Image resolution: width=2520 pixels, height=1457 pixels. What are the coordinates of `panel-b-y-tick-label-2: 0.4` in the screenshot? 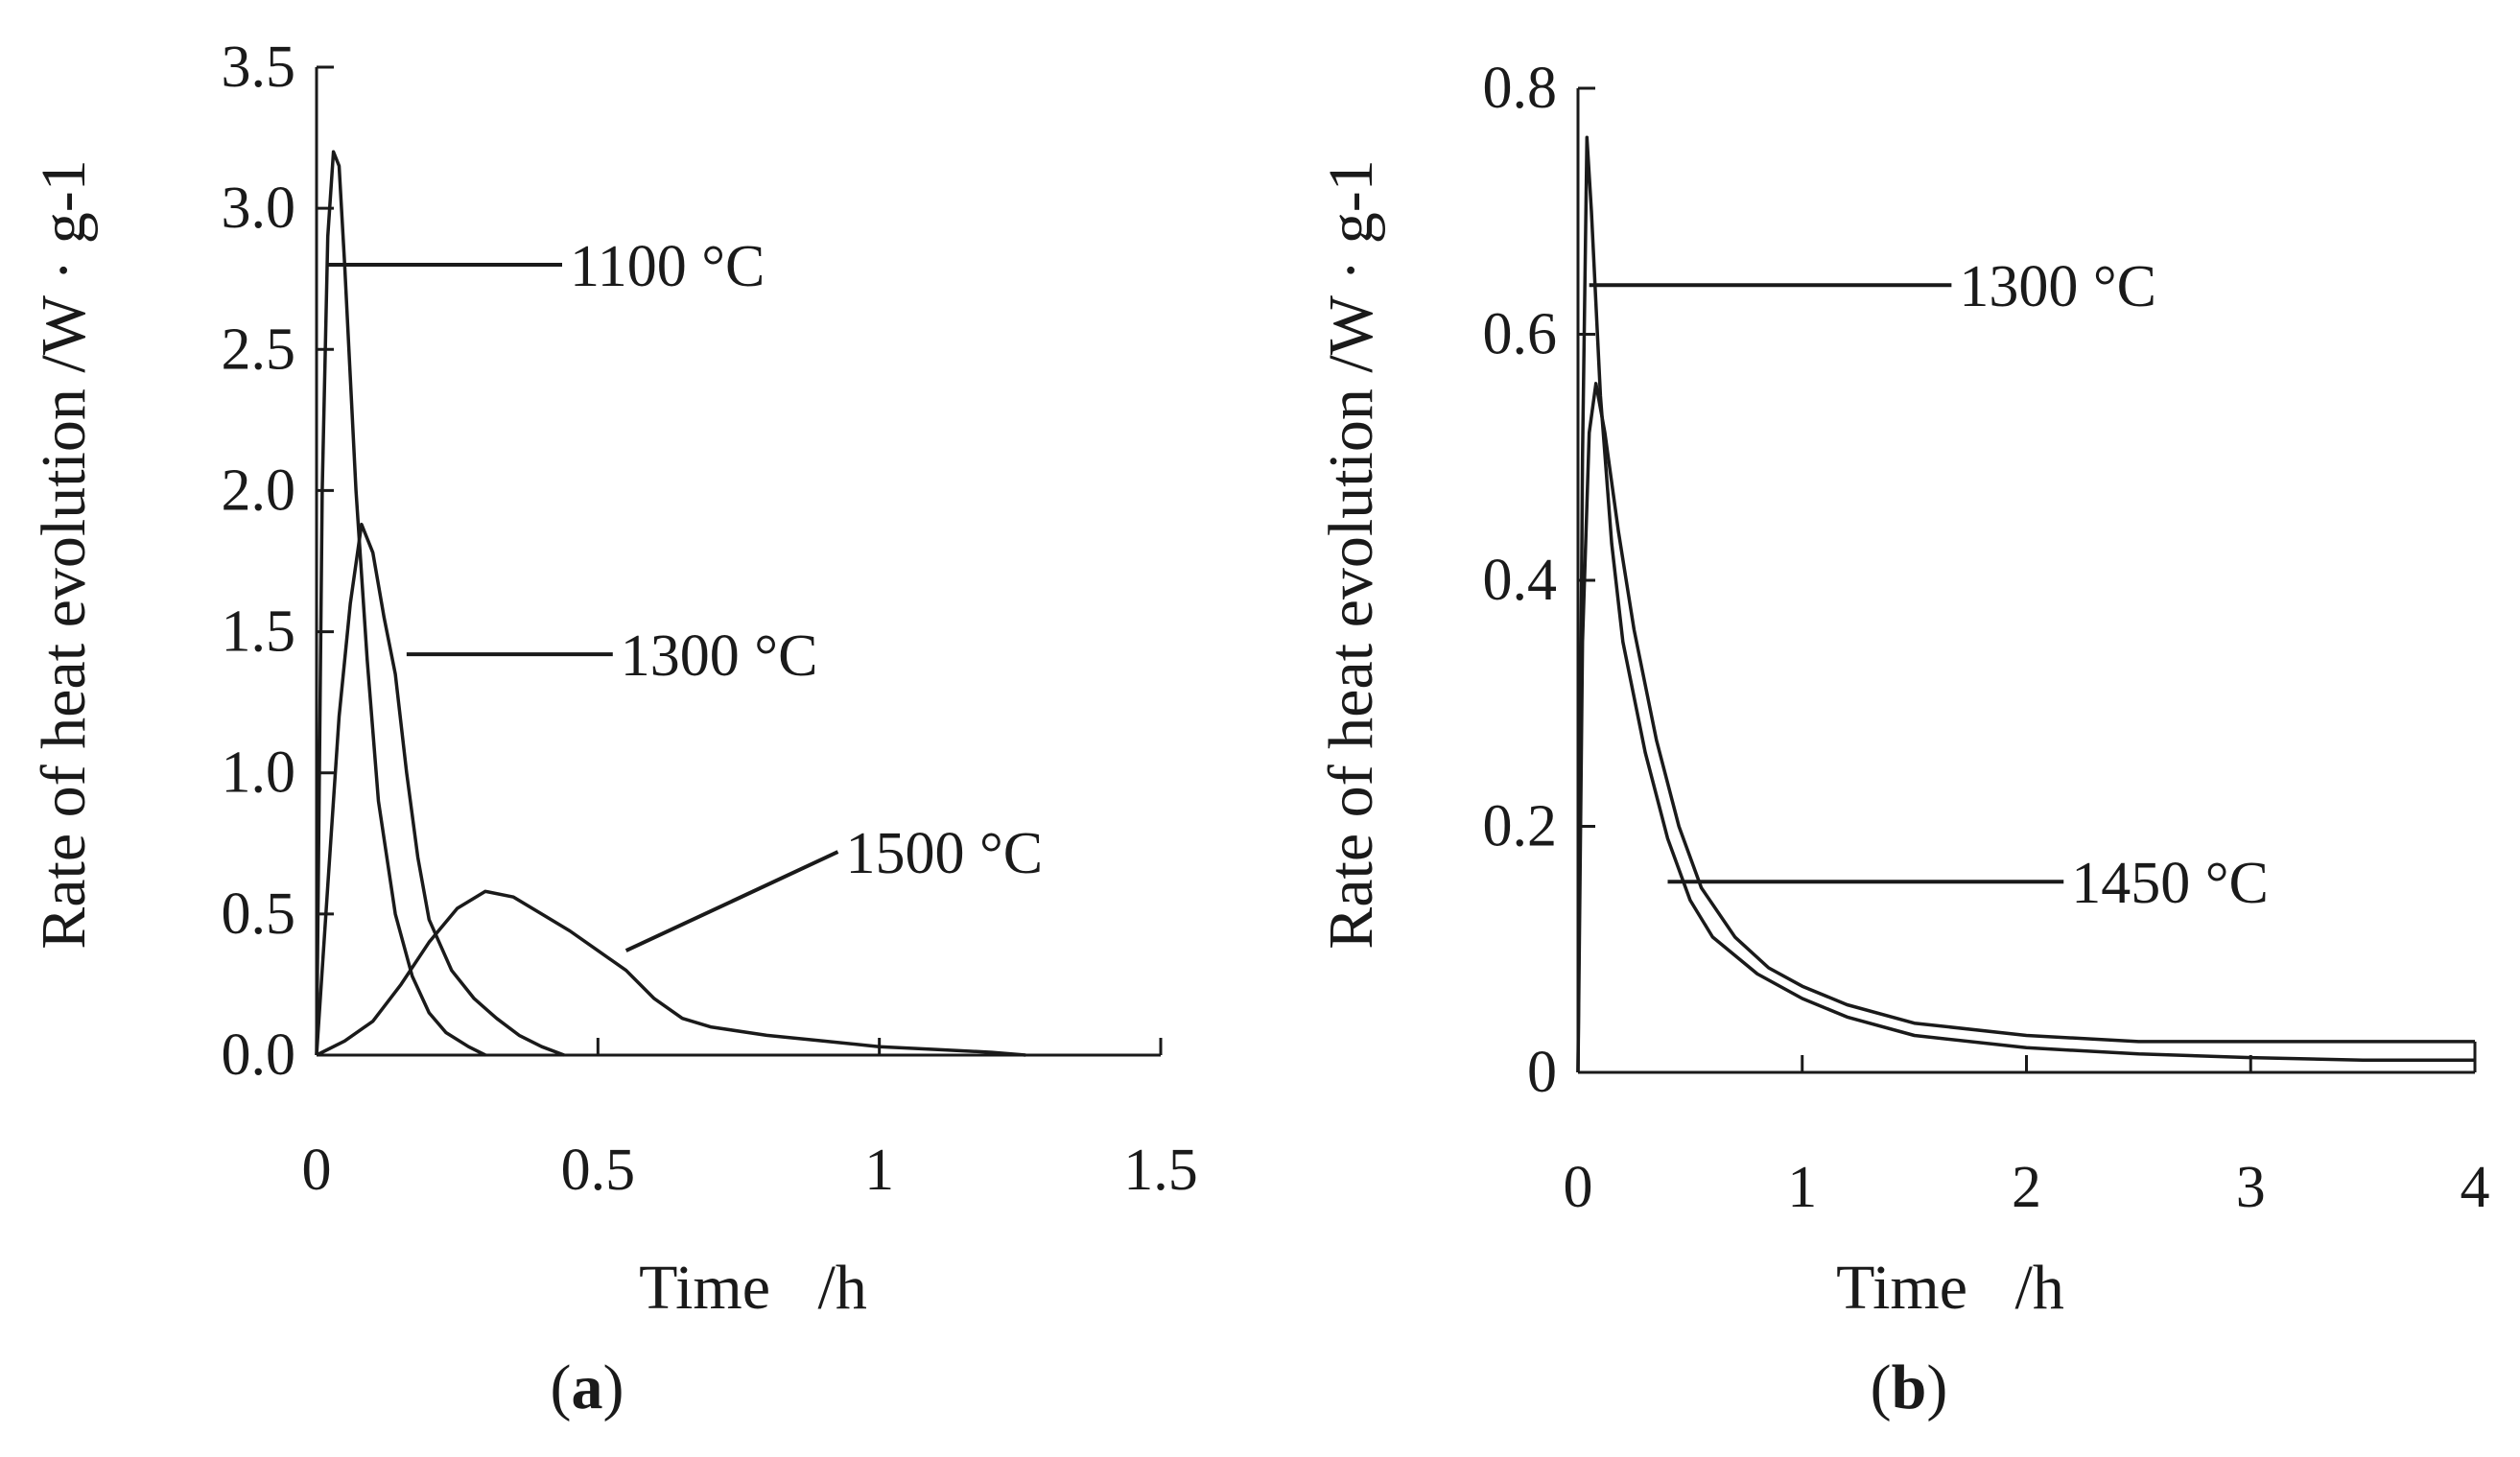 It's located at (1520, 581).